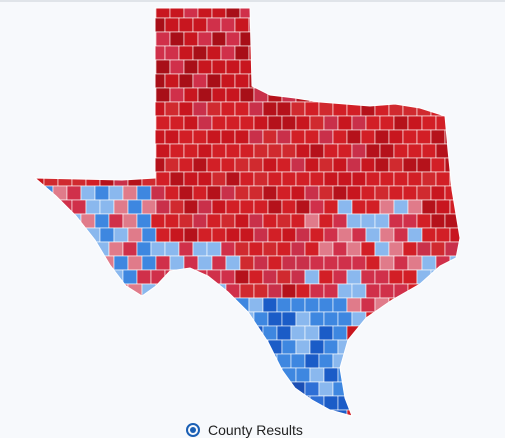  I want to click on radio-label: County Results, so click(255, 430).